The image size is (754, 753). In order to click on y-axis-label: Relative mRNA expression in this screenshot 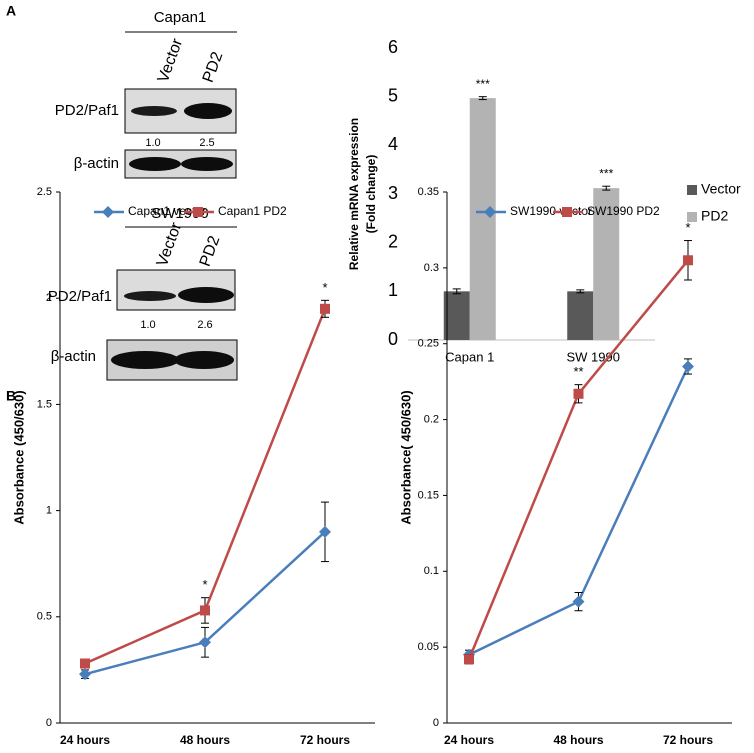, I will do `click(354, 194)`.